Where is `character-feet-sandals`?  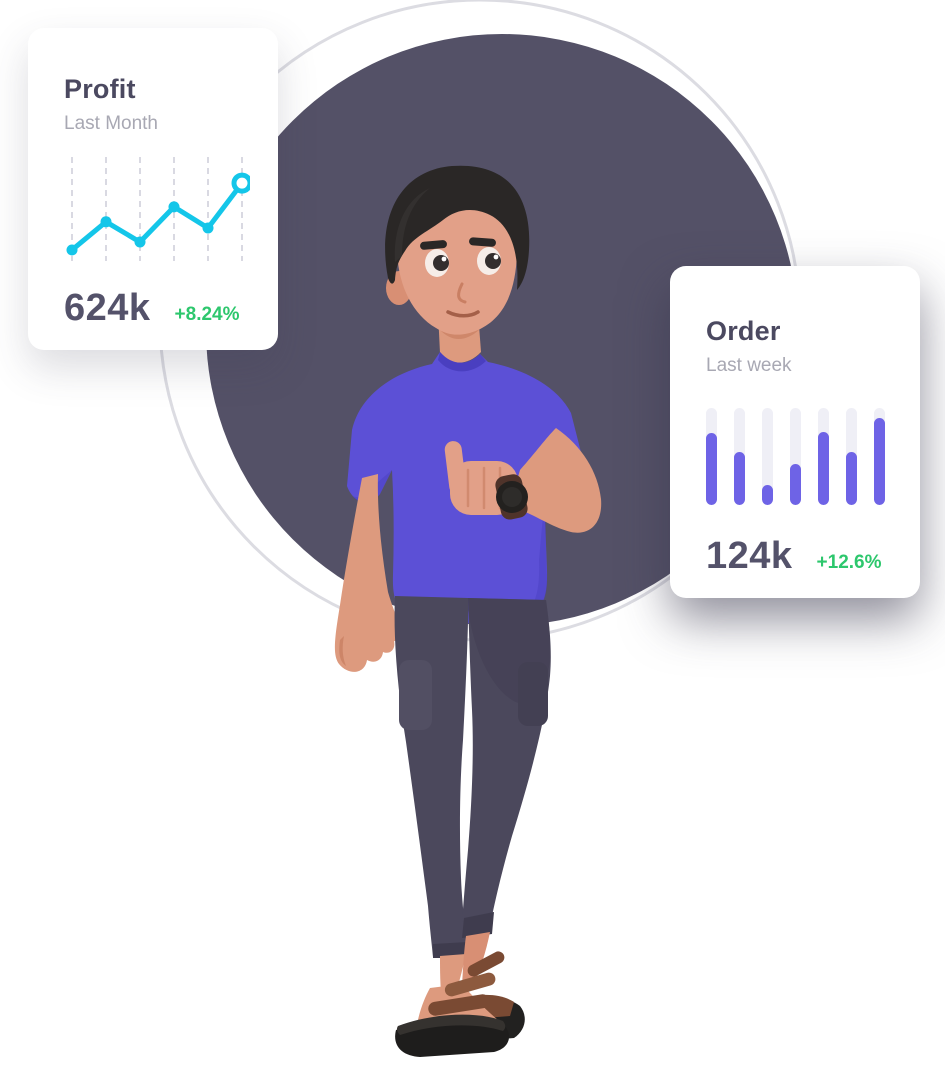 character-feet-sandals is located at coordinates (460, 994).